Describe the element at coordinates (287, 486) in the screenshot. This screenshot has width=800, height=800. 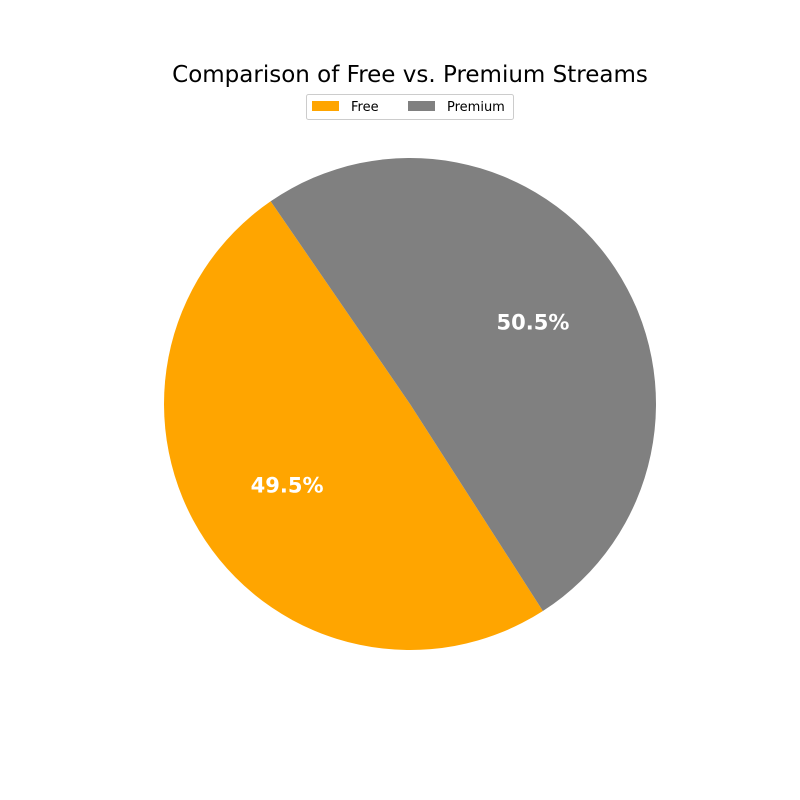
I see `pie-slice-label-free: 49.5%` at that location.